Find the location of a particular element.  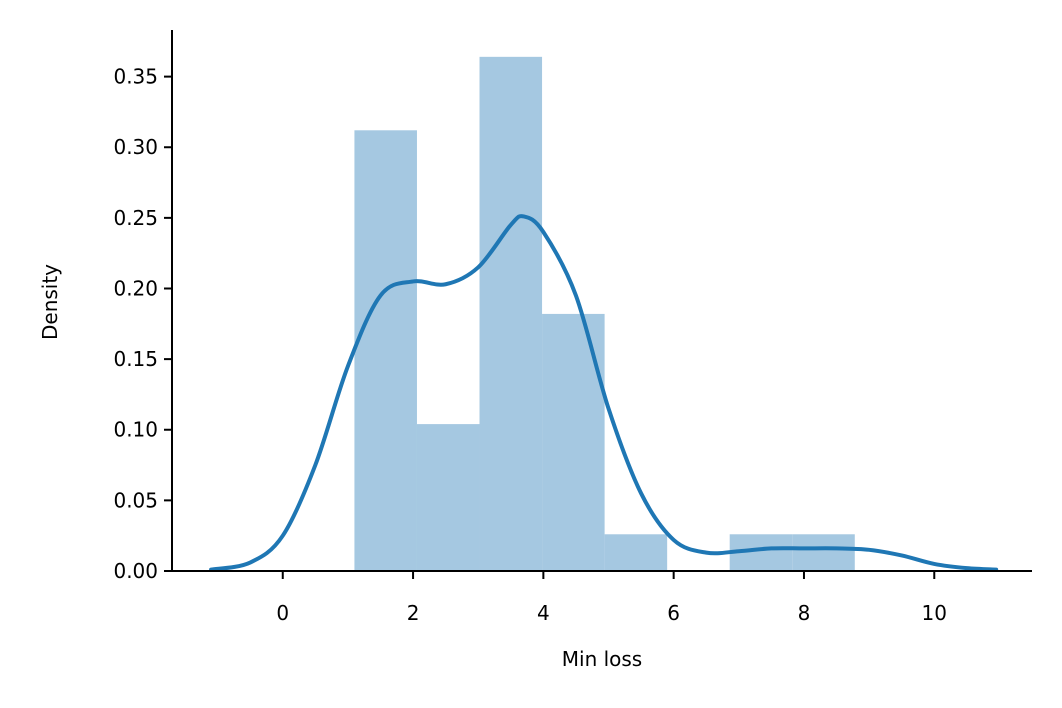

y-tick-label: 0.10 is located at coordinates (135, 430).